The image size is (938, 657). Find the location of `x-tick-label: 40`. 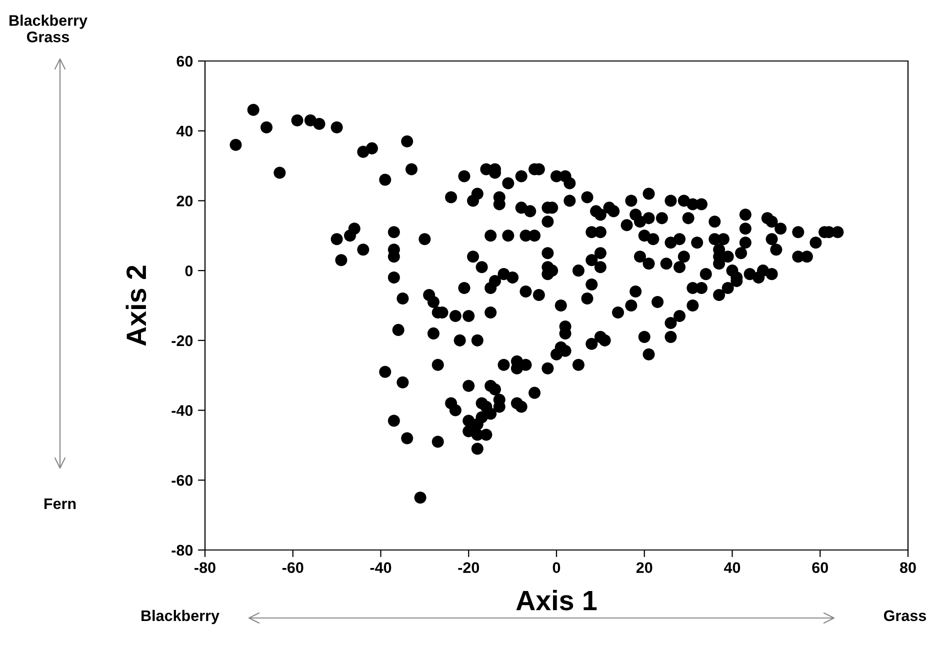

x-tick-label: 40 is located at coordinates (732, 568).